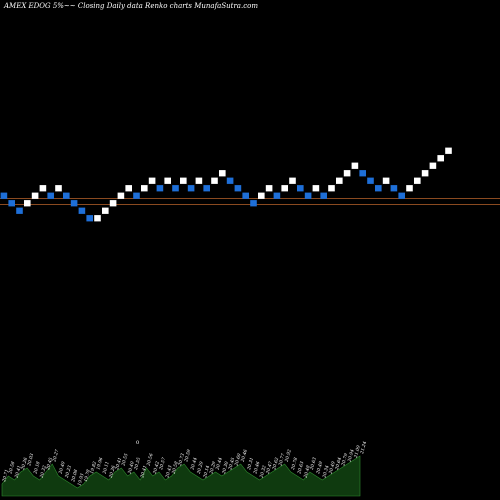 The image size is (500, 500). What do you see at coordinates (295, 464) in the screenshot?
I see `volume-label: 20.78` at bounding box center [295, 464].